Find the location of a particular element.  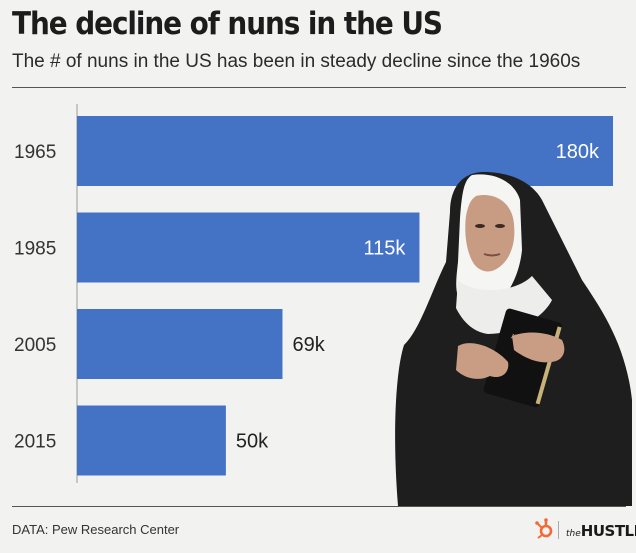

bottom-divider is located at coordinates (319, 506).